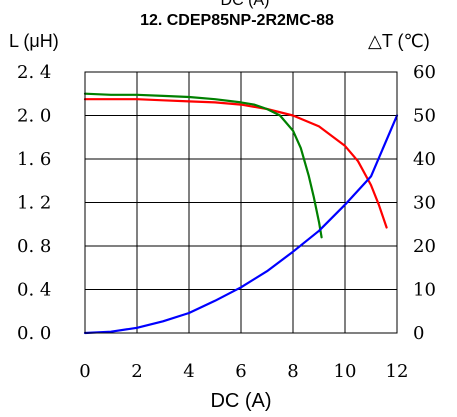  Describe the element at coordinates (292, 371) in the screenshot. I see `x-tick-label: 8` at that location.